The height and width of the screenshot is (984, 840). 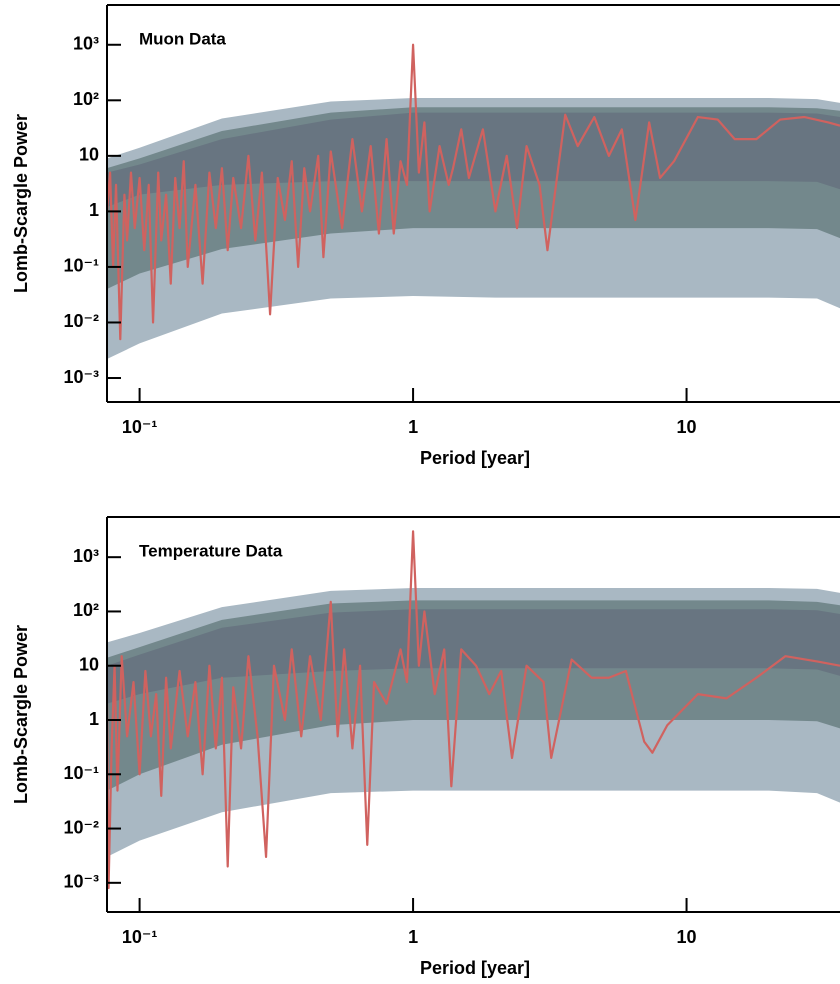 I want to click on panel-title: Temperature Data, so click(x=211, y=550).